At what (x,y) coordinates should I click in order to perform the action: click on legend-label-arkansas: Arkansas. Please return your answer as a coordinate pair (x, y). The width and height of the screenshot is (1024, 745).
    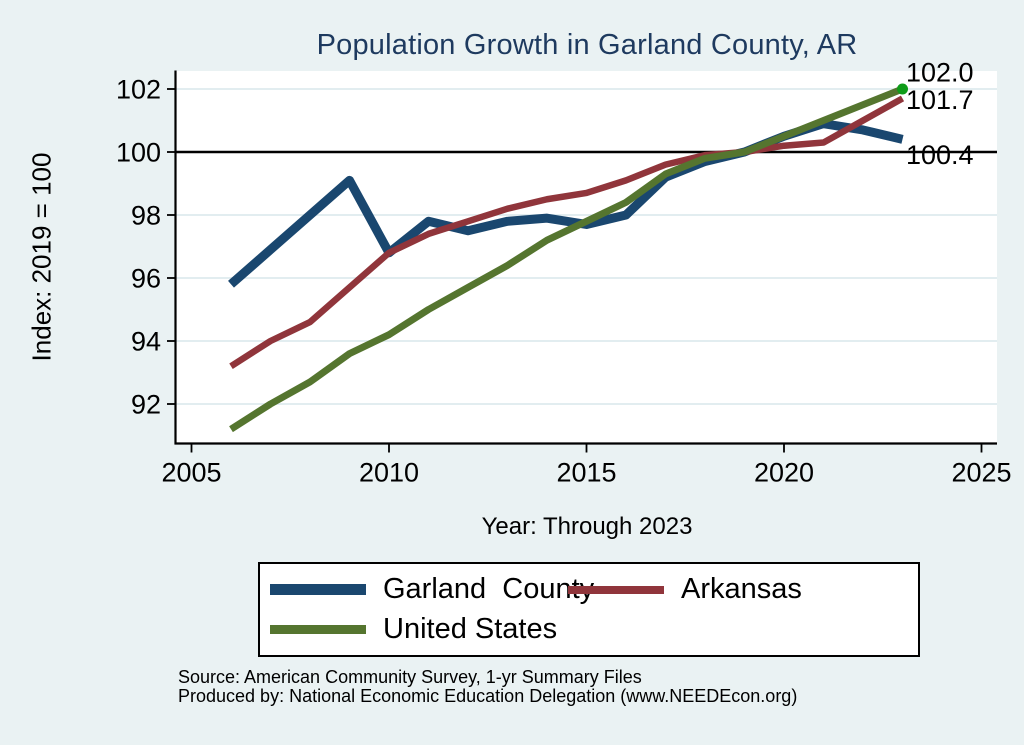
    Looking at the image, I should click on (741, 589).